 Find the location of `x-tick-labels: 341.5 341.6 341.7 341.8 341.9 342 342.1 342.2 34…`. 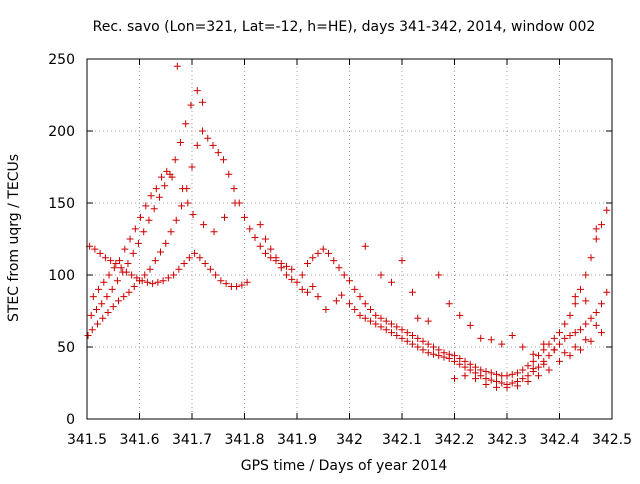

x-tick-labels: 341.5 341.6 341.7 341.8 341.9 342 342.1 342.2 34… is located at coordinates (349, 440).